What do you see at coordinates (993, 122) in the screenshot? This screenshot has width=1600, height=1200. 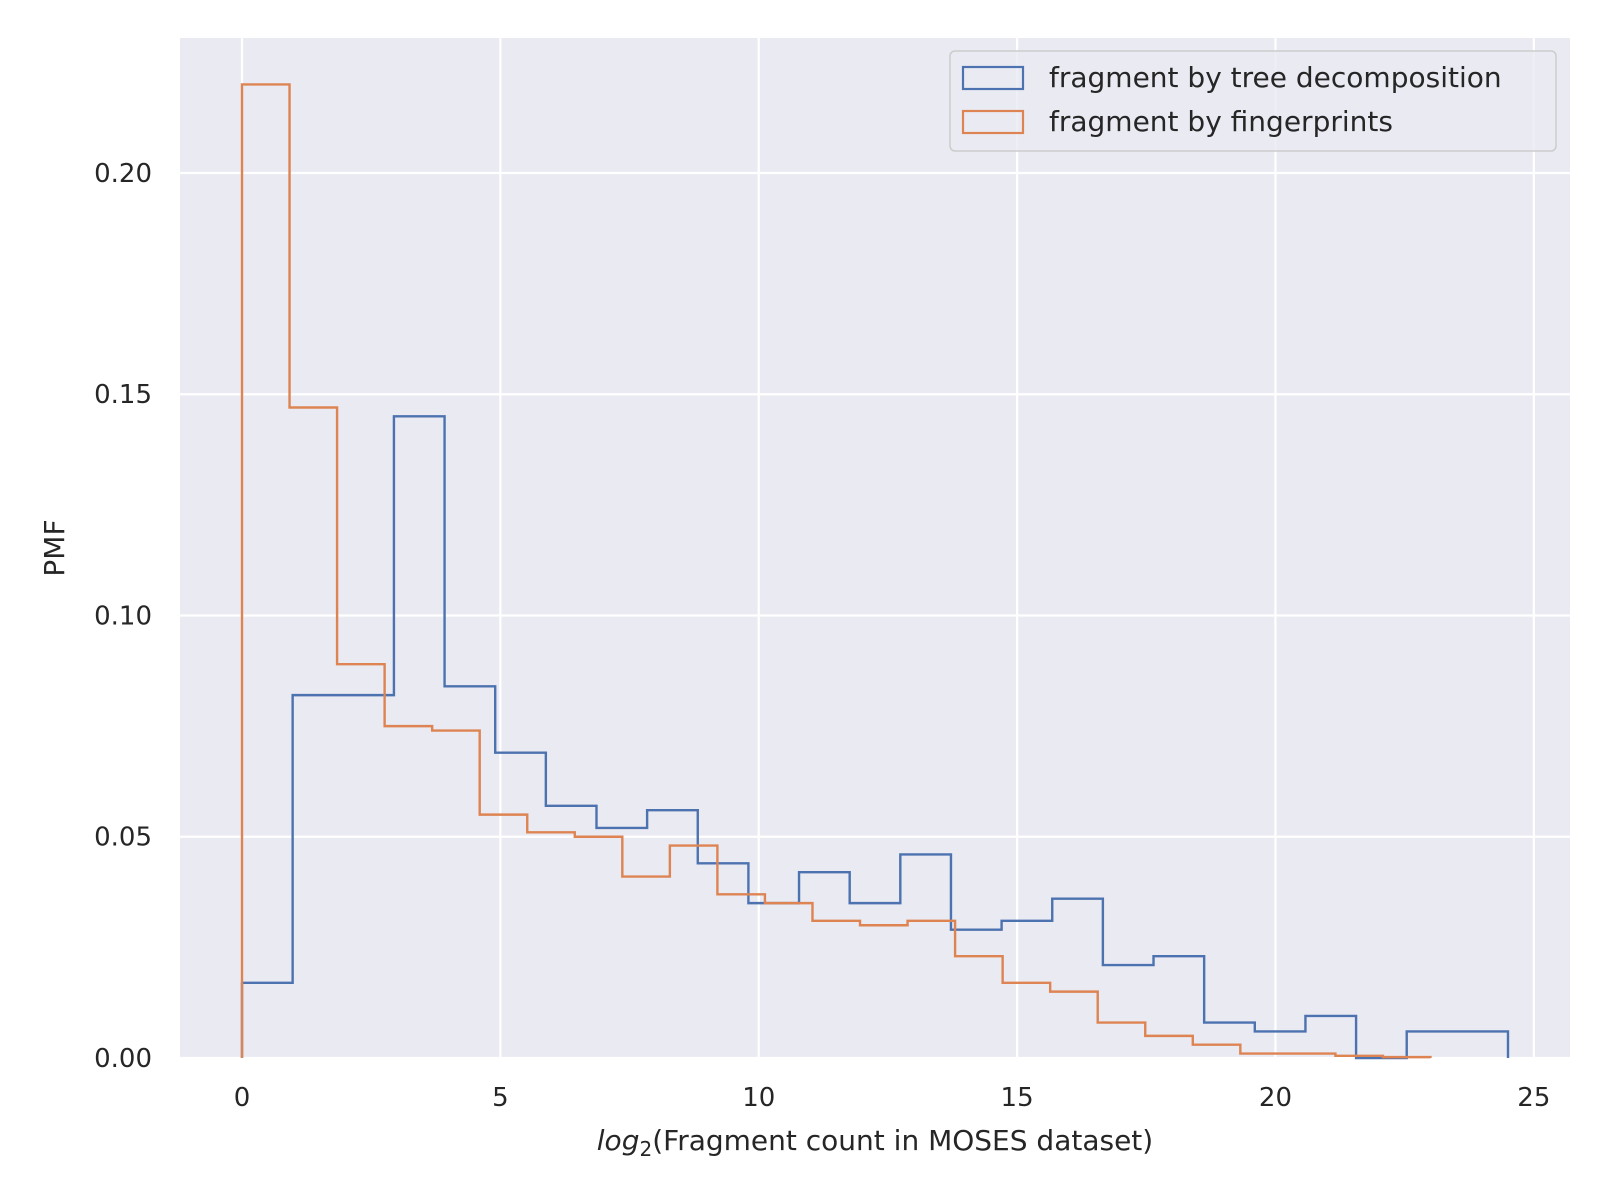 I see `legend-swatch-fingerprints` at bounding box center [993, 122].